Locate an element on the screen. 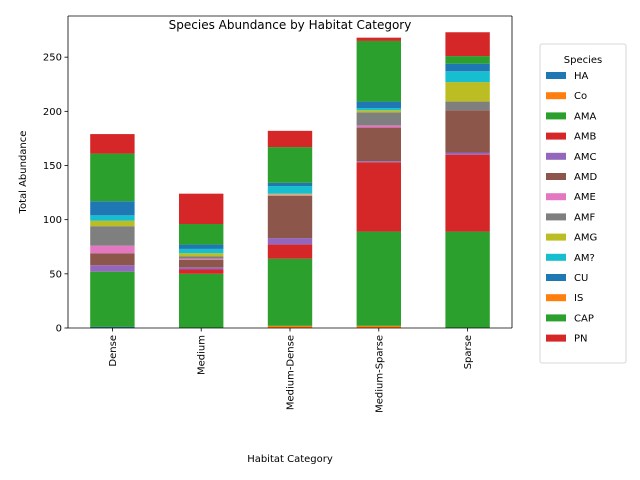  y-tick-label: 50 is located at coordinates (55, 274).